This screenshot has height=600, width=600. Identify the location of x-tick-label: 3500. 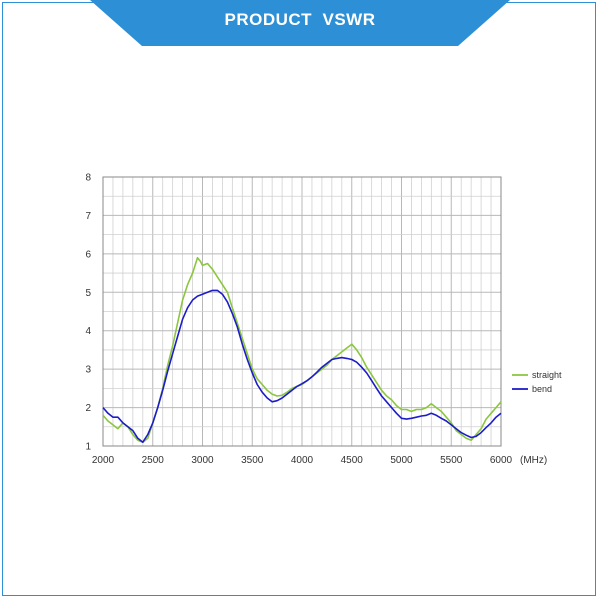
(252, 460).